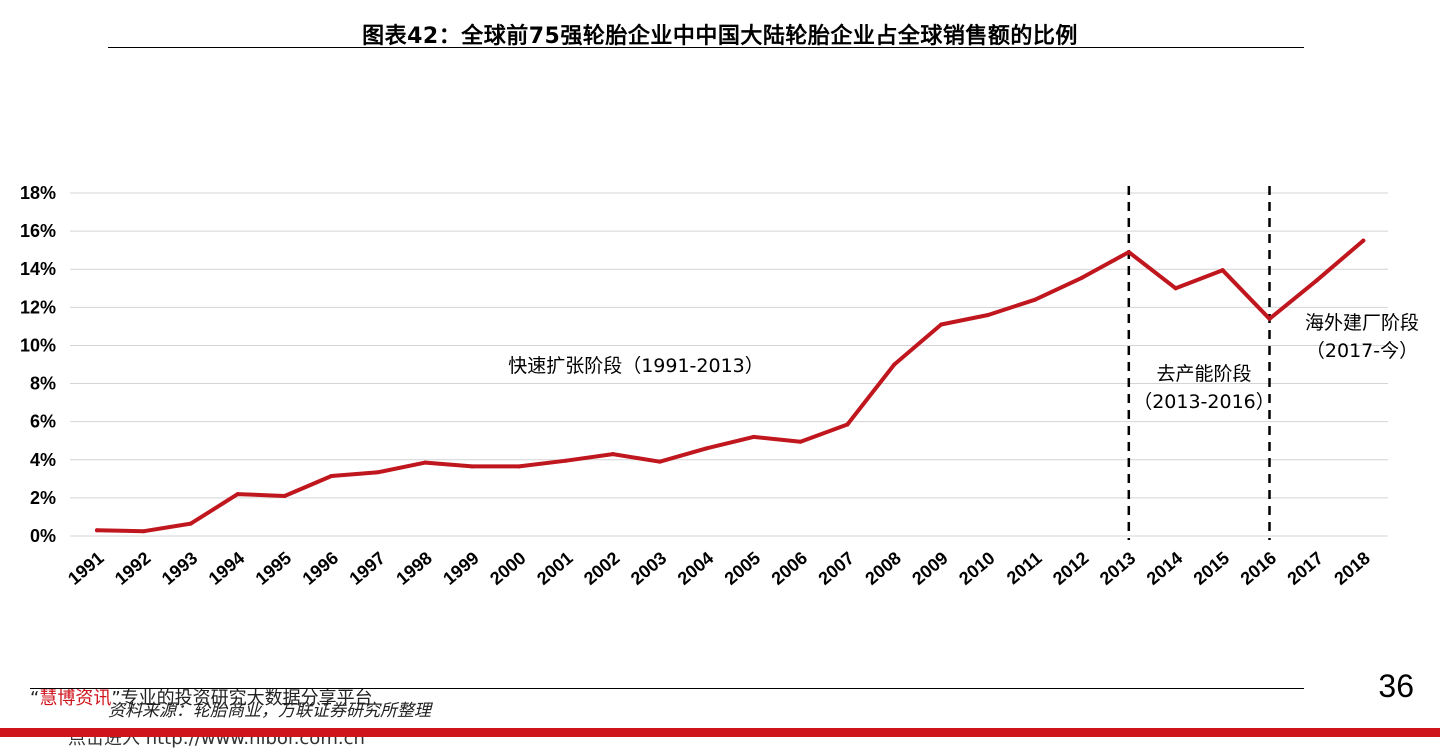 Image resolution: width=1440 pixels, height=750 pixels. What do you see at coordinates (227, 568) in the screenshot?
I see `x-tick-label: 1994` at bounding box center [227, 568].